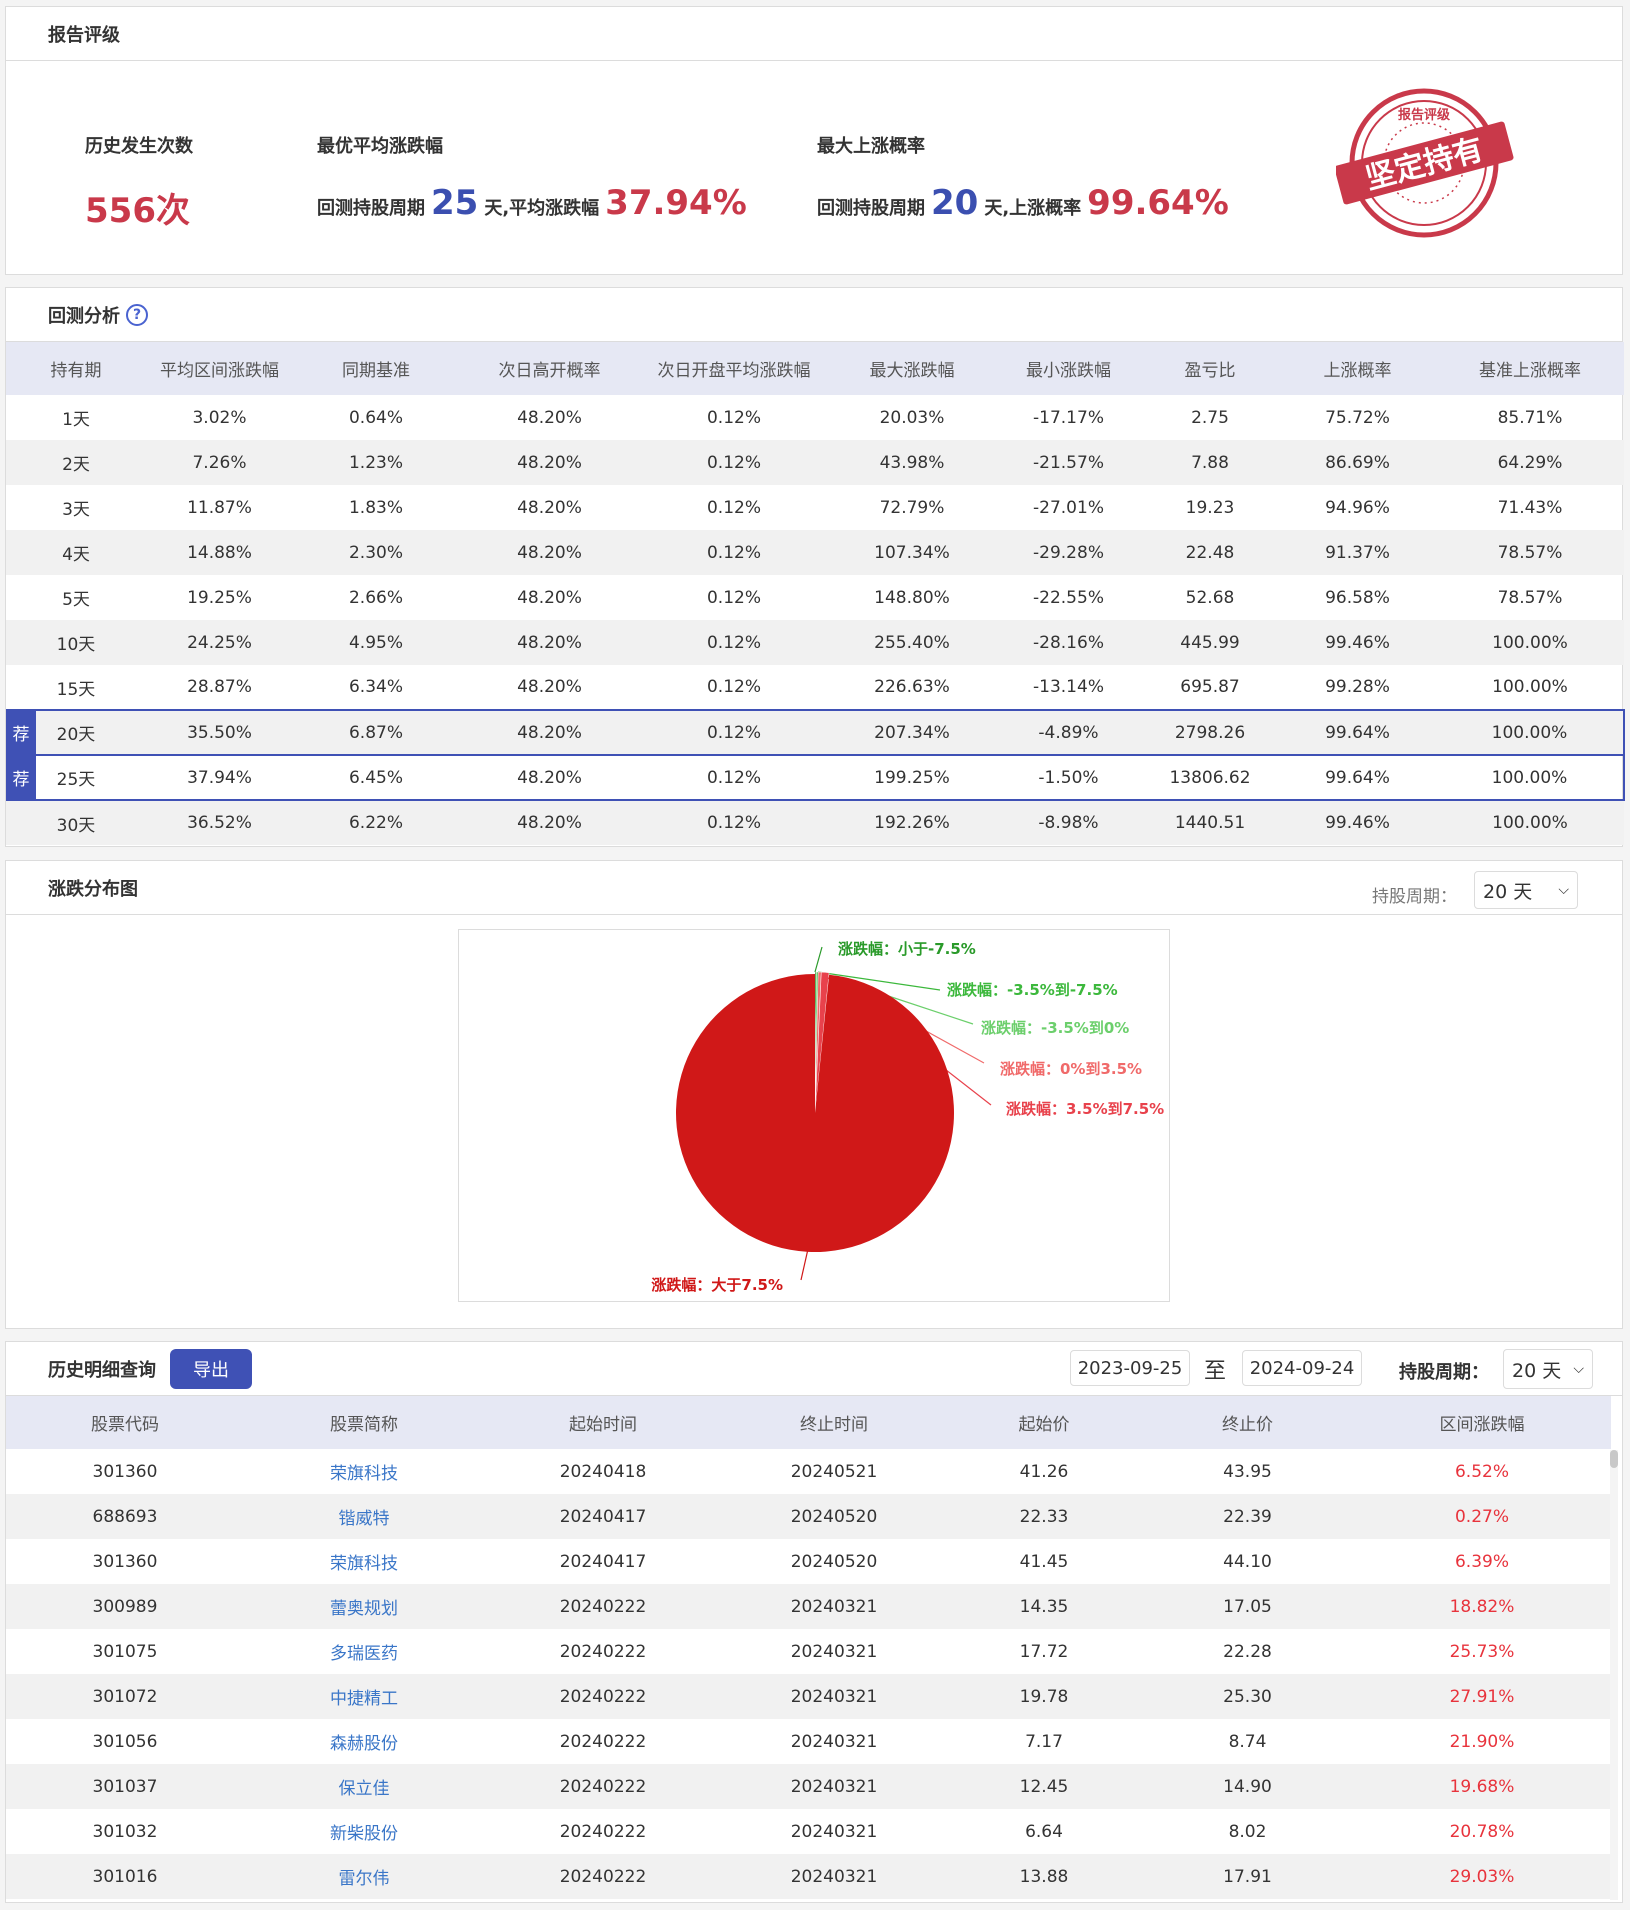  I want to click on cell-text: 7.88, so click(1210, 462).